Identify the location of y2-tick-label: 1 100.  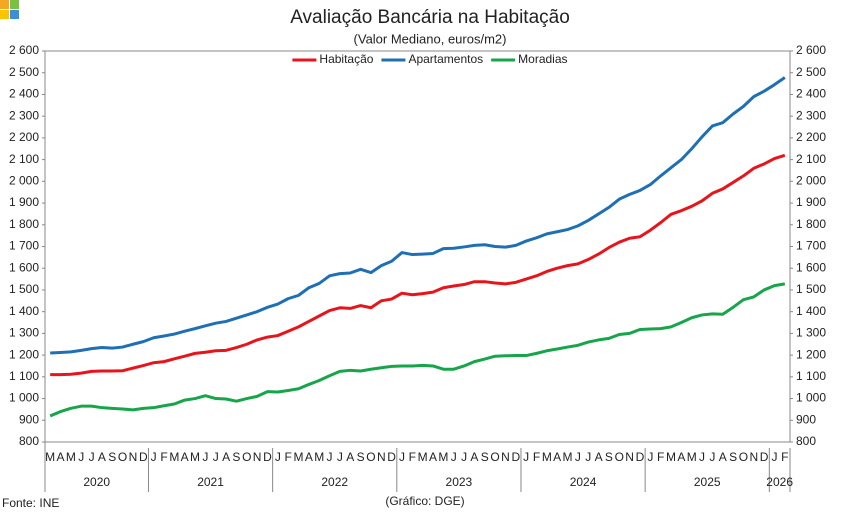
(811, 376).